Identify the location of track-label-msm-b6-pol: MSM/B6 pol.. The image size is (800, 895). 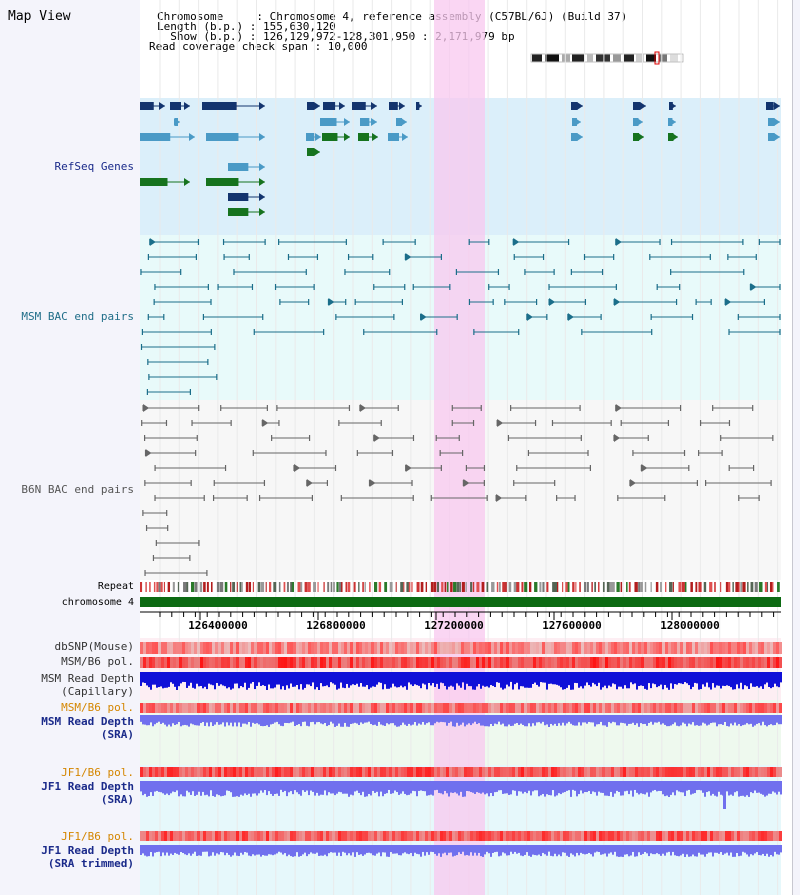
(97, 661).